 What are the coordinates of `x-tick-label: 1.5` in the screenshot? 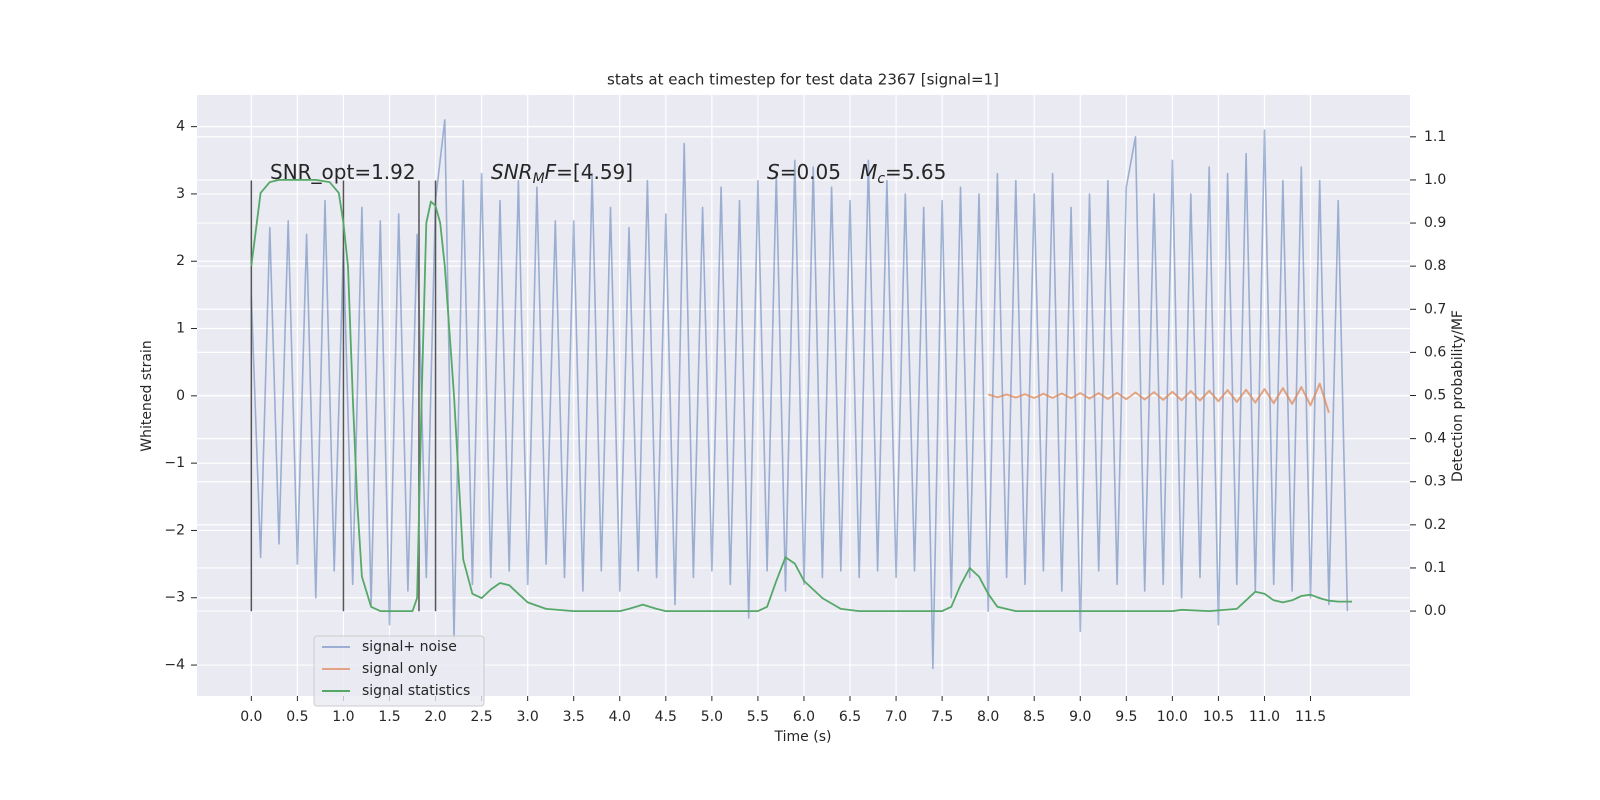 It's located at (389, 717).